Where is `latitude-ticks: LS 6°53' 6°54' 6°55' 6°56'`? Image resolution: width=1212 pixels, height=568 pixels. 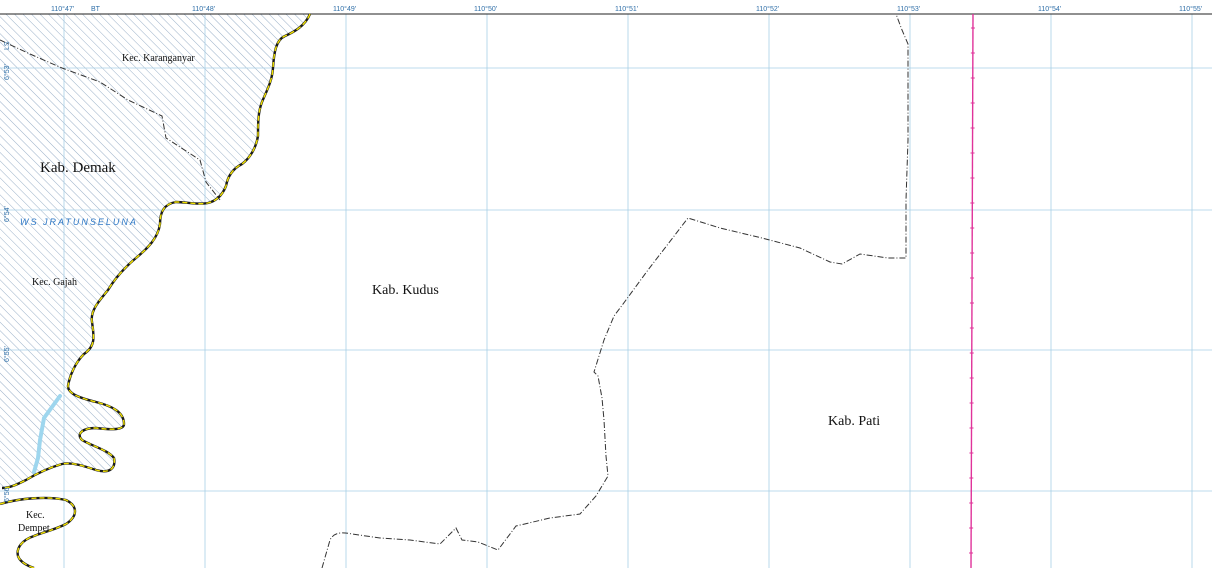
latitude-ticks: LS 6°53' 6°54' 6°55' 6°56' is located at coordinates (7, 271).